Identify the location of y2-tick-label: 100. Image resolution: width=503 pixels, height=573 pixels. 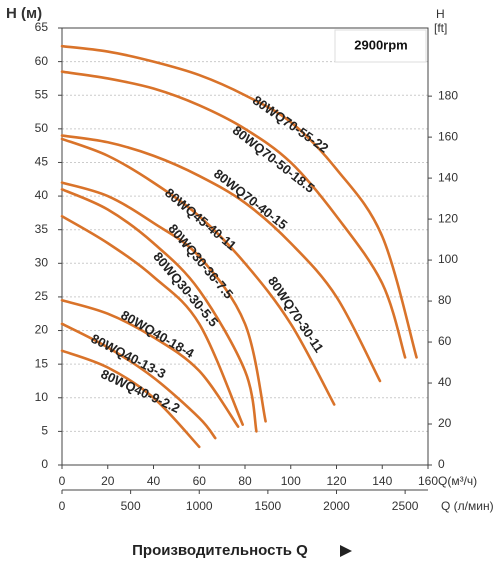
(448, 259).